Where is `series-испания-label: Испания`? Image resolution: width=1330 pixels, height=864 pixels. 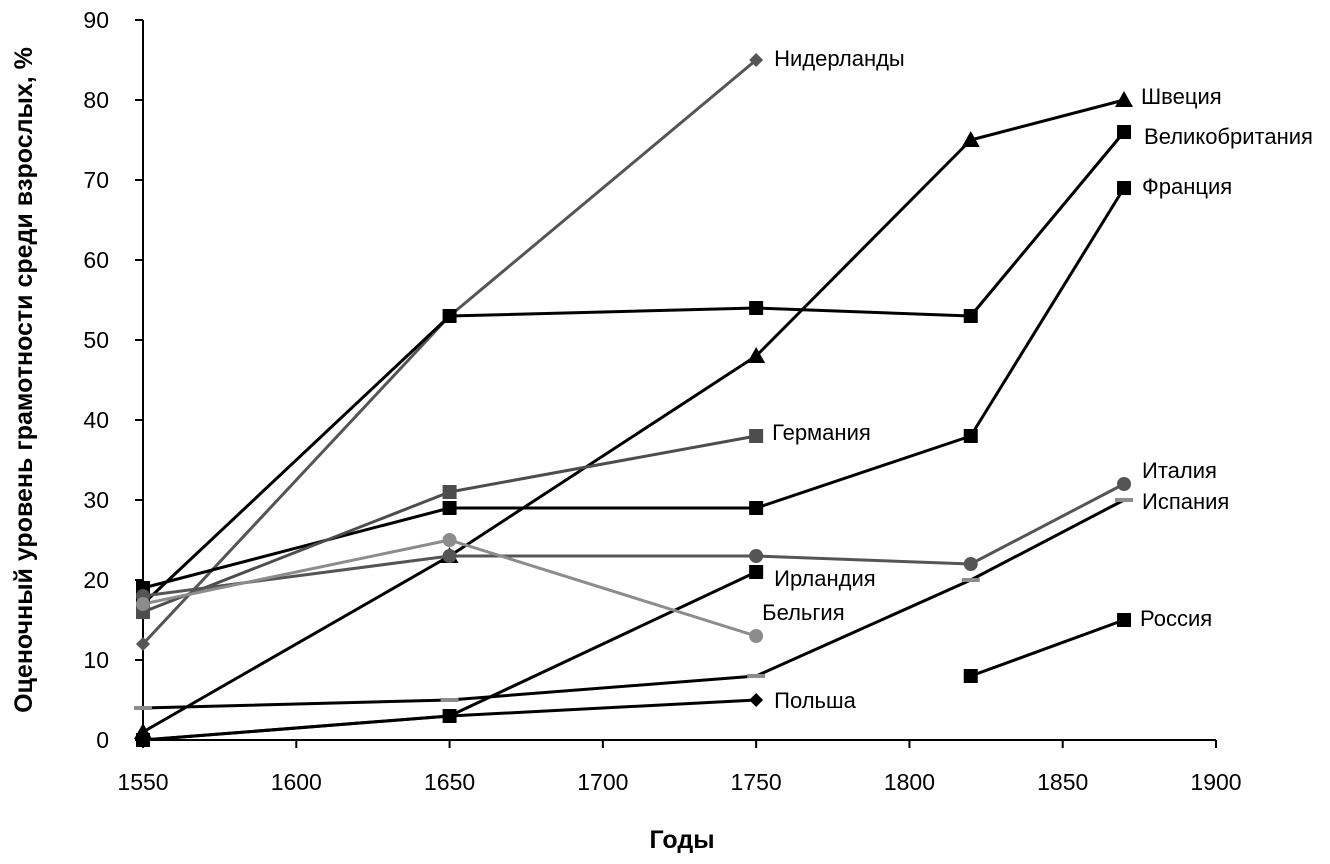 series-испания-label: Испания is located at coordinates (1185, 501).